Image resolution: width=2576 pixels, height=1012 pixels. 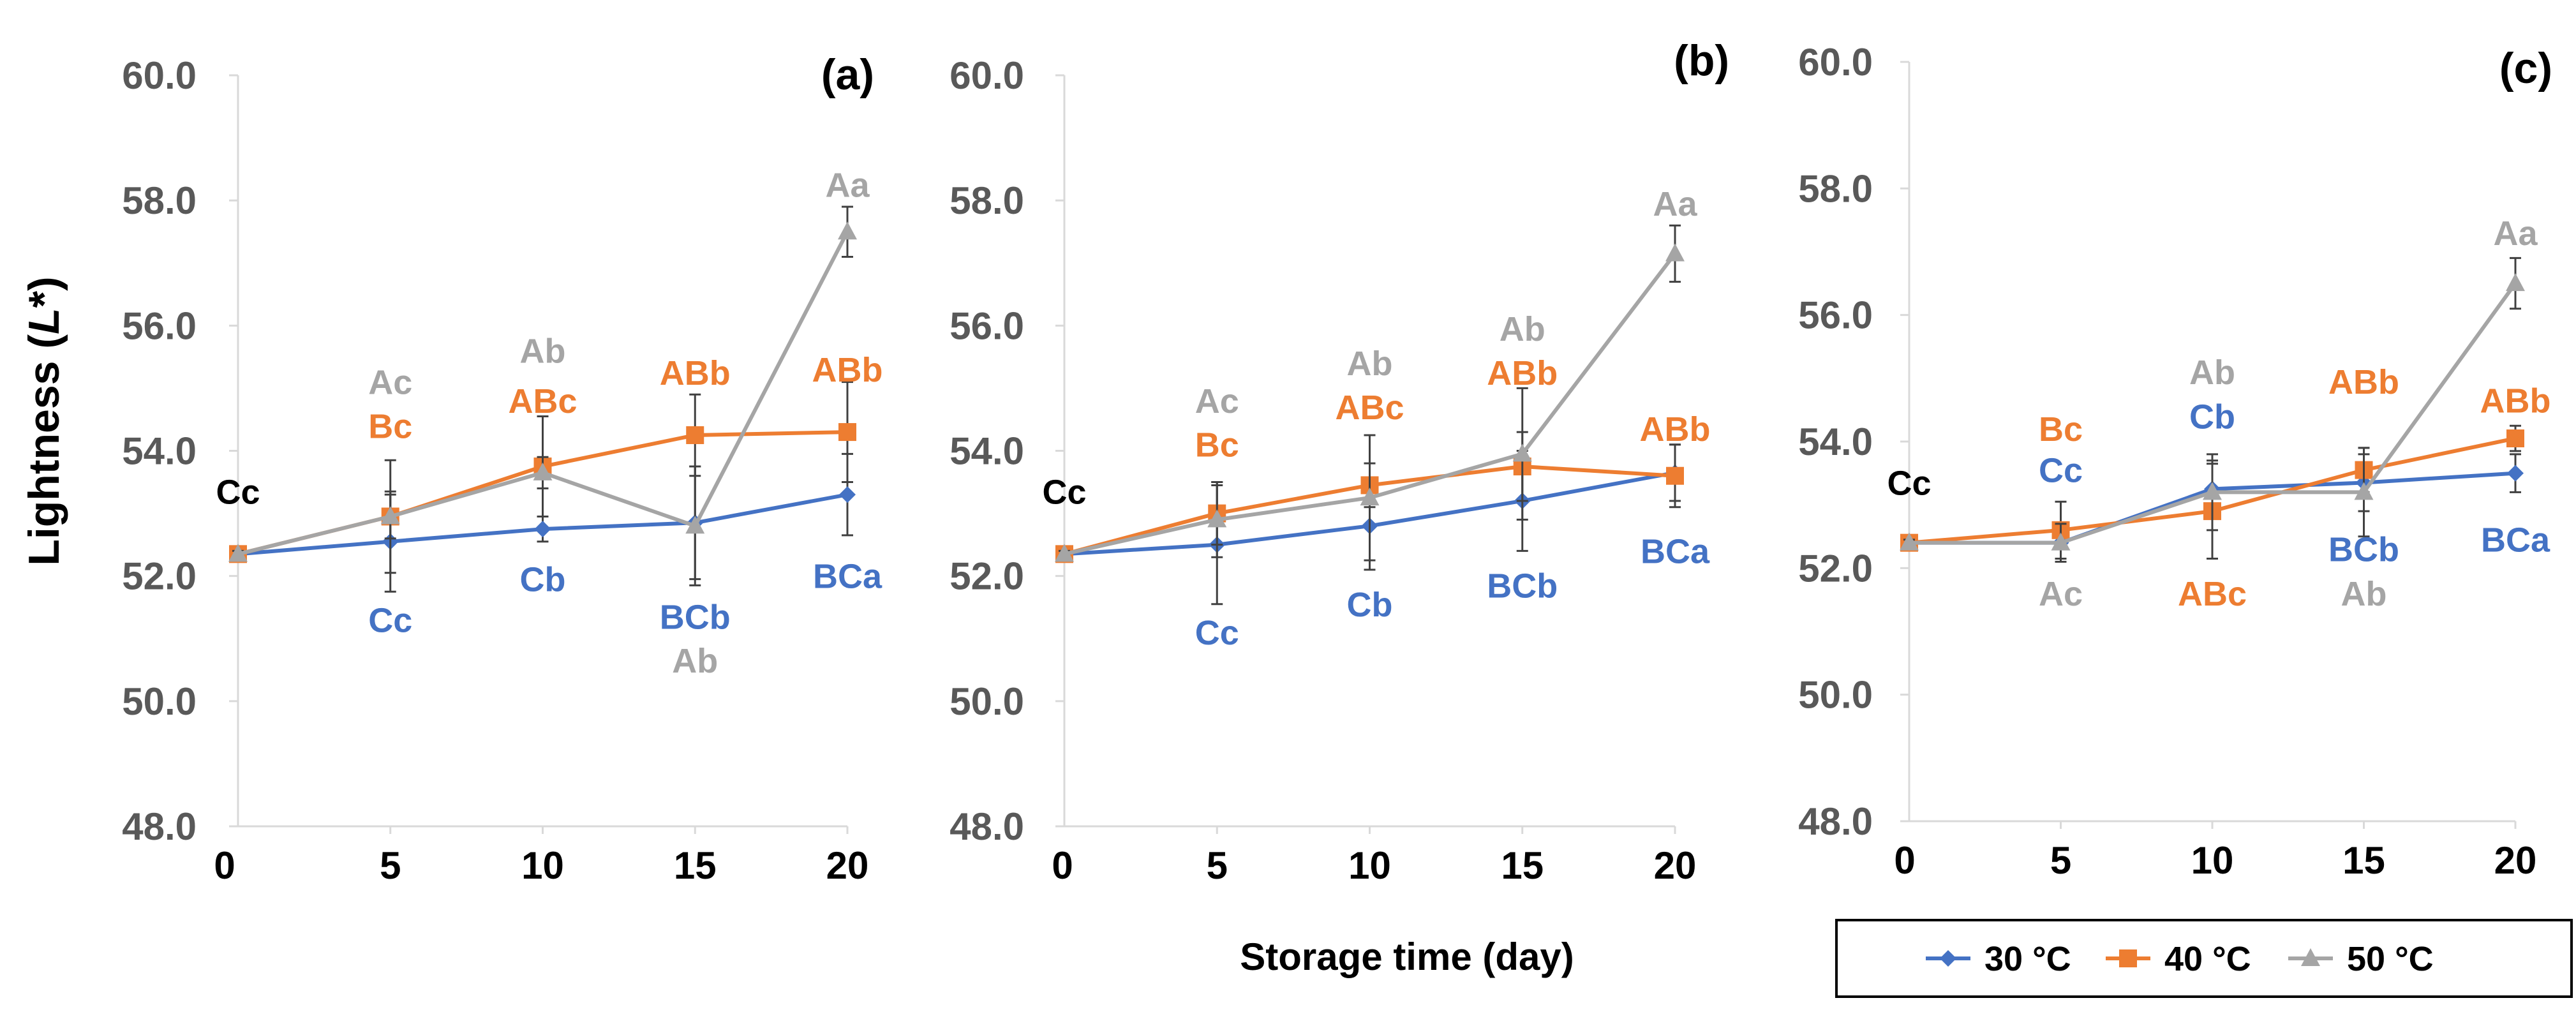 What do you see at coordinates (44, 292) in the screenshot?
I see `y-axis-title-tail: *)` at bounding box center [44, 292].